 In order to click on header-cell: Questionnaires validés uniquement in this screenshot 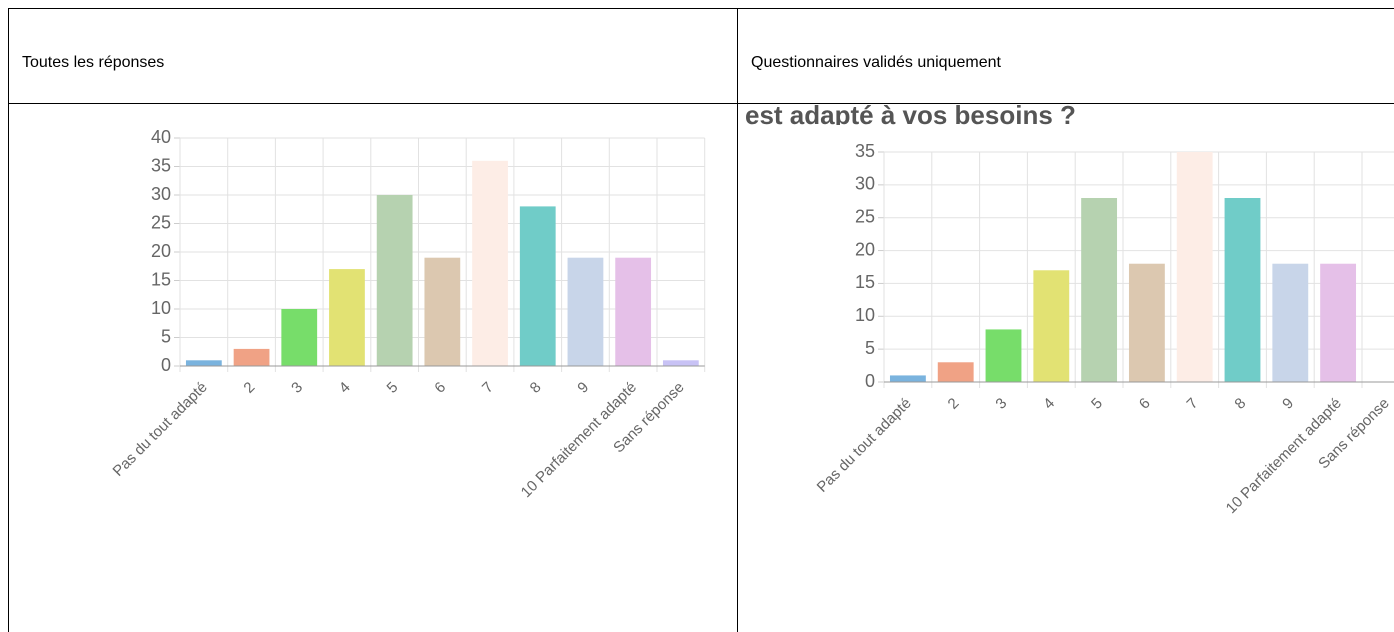, I will do `click(876, 62)`.